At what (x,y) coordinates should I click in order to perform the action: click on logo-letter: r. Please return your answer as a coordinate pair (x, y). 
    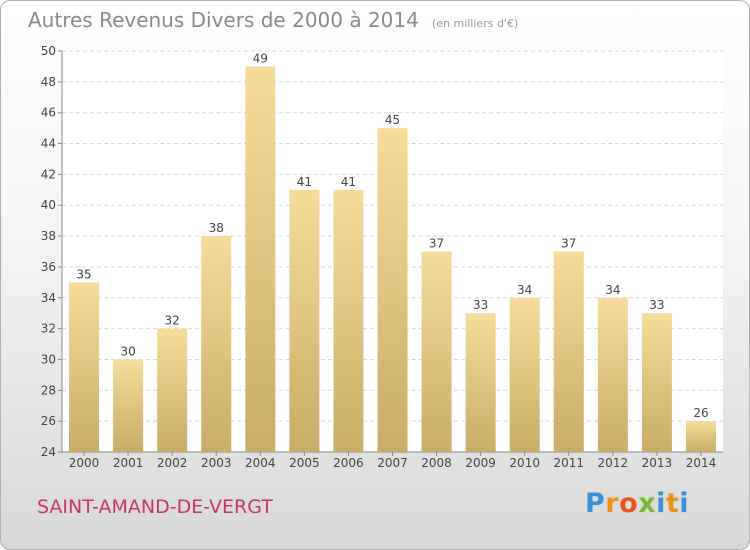
    Looking at the image, I should click on (612, 503).